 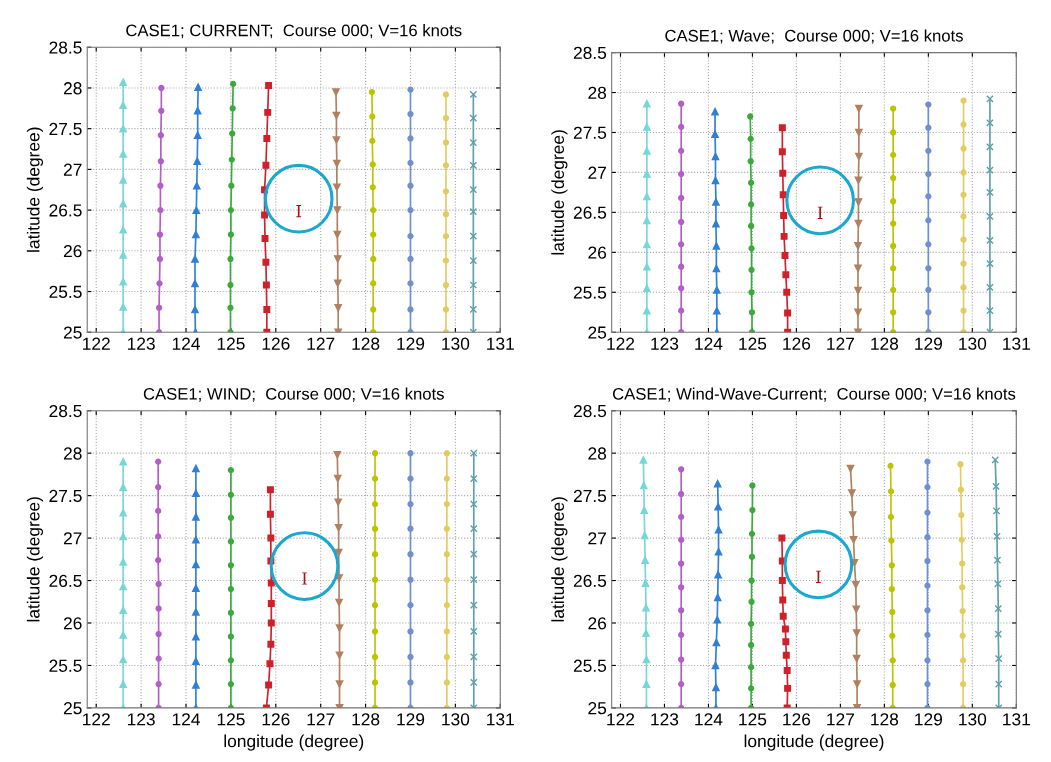 I want to click on y-tick-label: 26, so click(x=597, y=623).